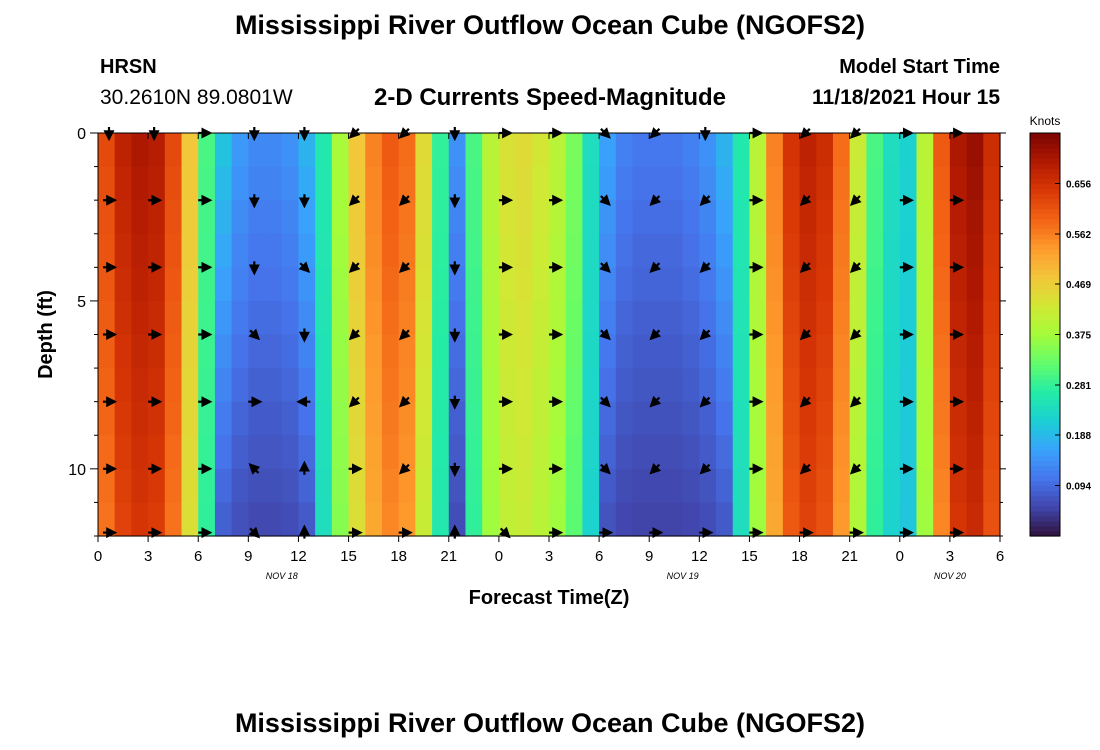  Describe the element at coordinates (549, 556) in the screenshot. I see `x-tick-label: 3` at that location.